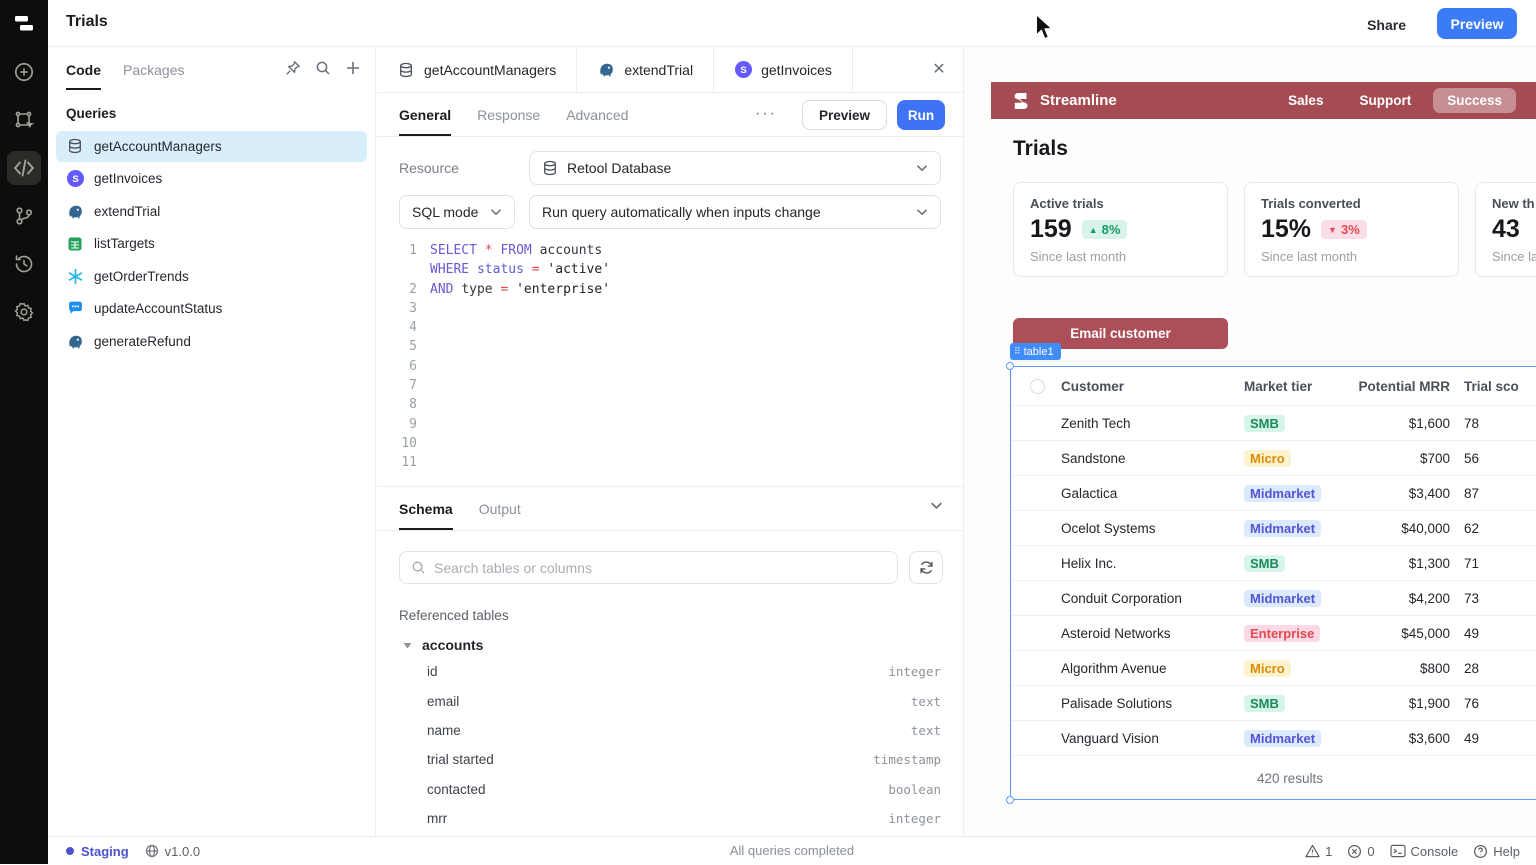 The image size is (1536, 865). I want to click on query-item-label: updateAccountStatus, so click(158, 308).